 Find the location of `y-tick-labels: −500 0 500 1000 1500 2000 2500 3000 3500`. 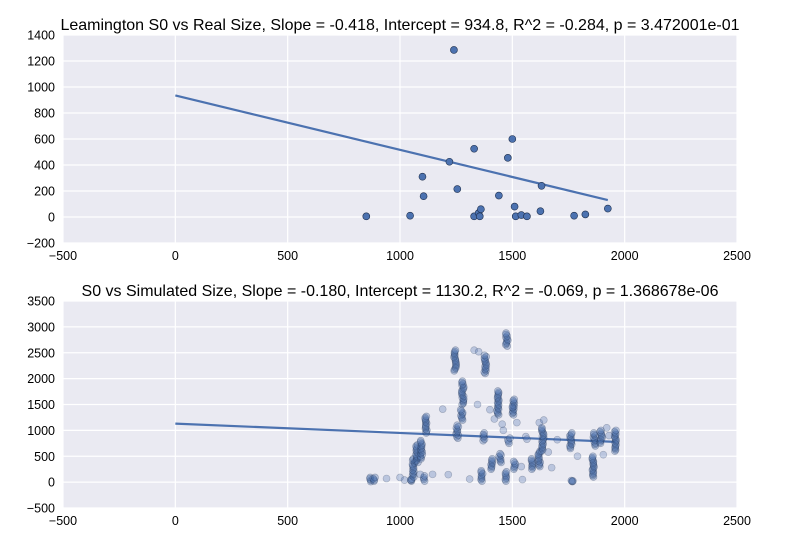

y-tick-labels: −500 0 500 1000 1500 2000 2500 3000 3500 is located at coordinates (41, 405).